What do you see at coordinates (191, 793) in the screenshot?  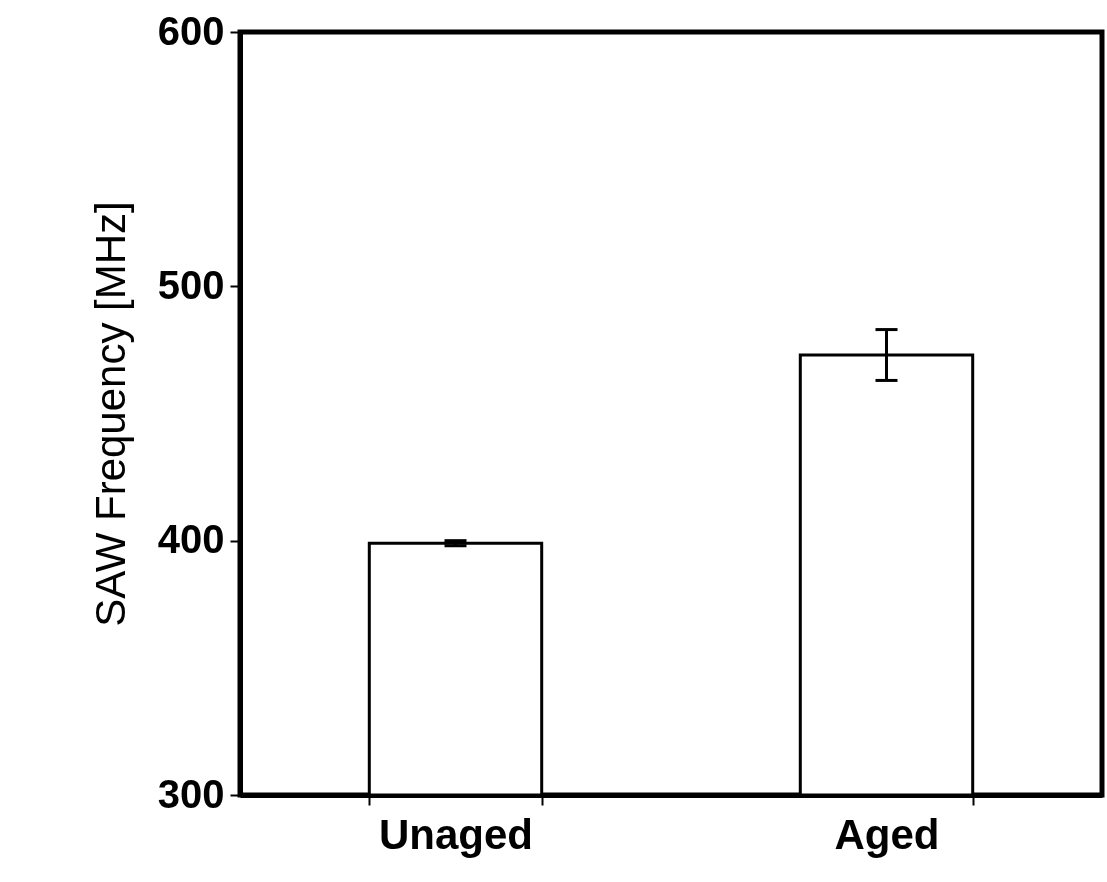 I see `y-tick-label: 300` at bounding box center [191, 793].